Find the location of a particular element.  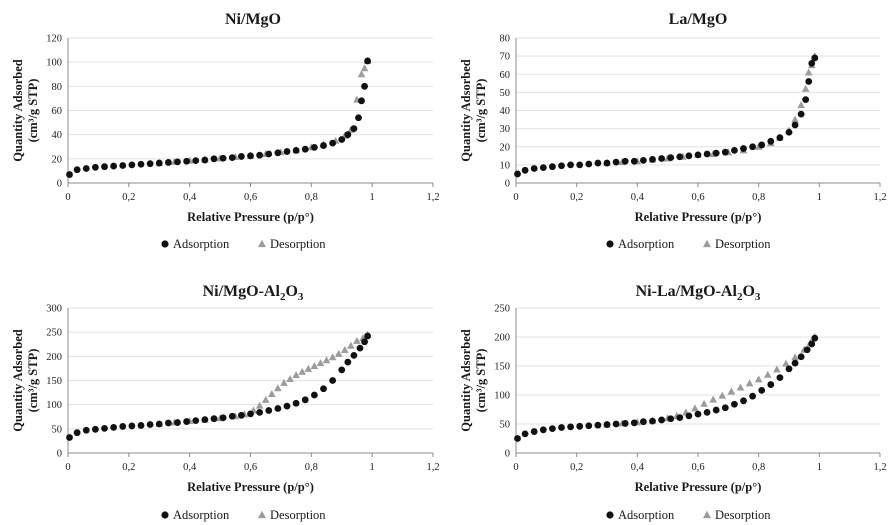

series-adsorption is located at coordinates (666, 116).